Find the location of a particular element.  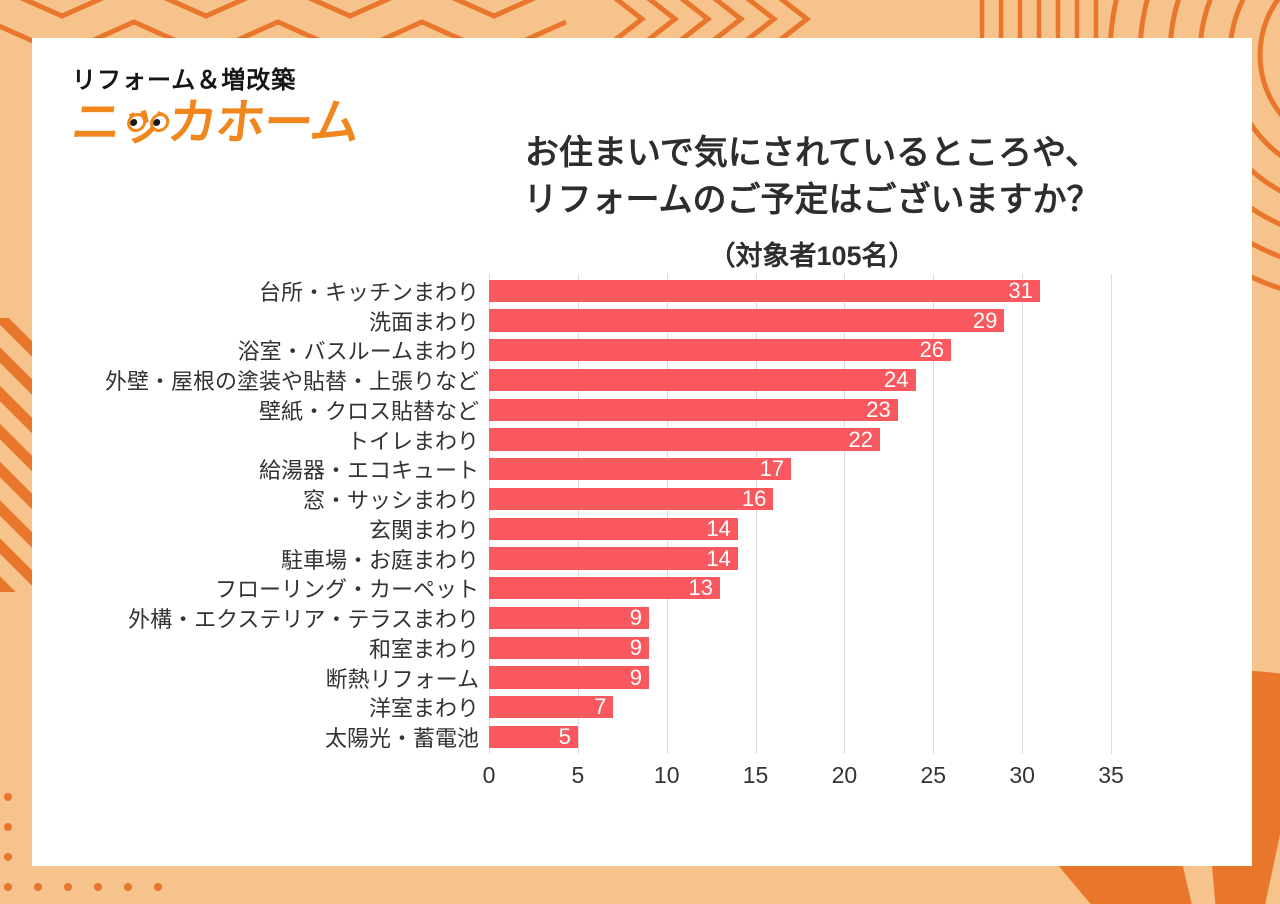

chart-row: 玄関まわり 14 is located at coordinates (576, 529).